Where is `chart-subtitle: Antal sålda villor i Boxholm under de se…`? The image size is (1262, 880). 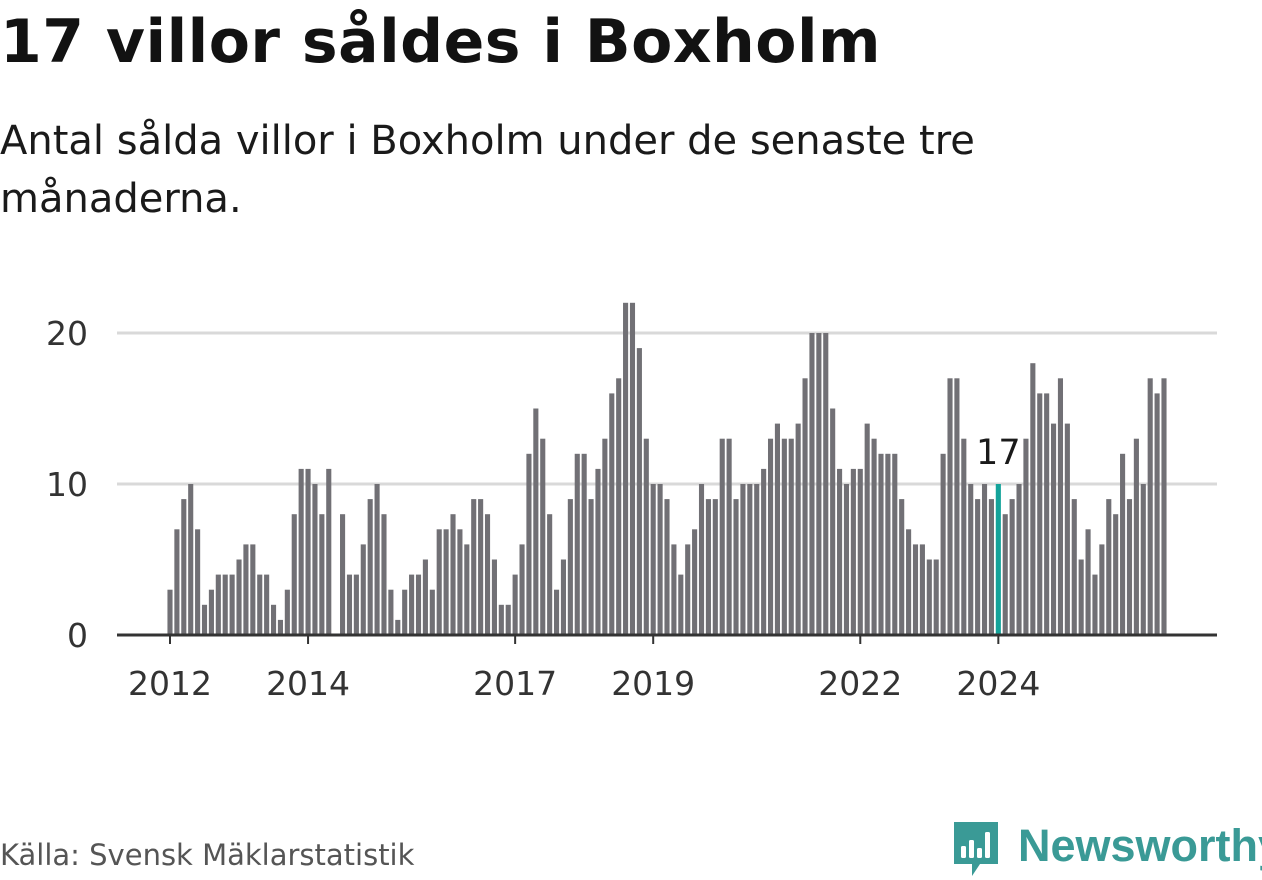 chart-subtitle: Antal sålda villor i Boxholm under de se… is located at coordinates (487, 170).